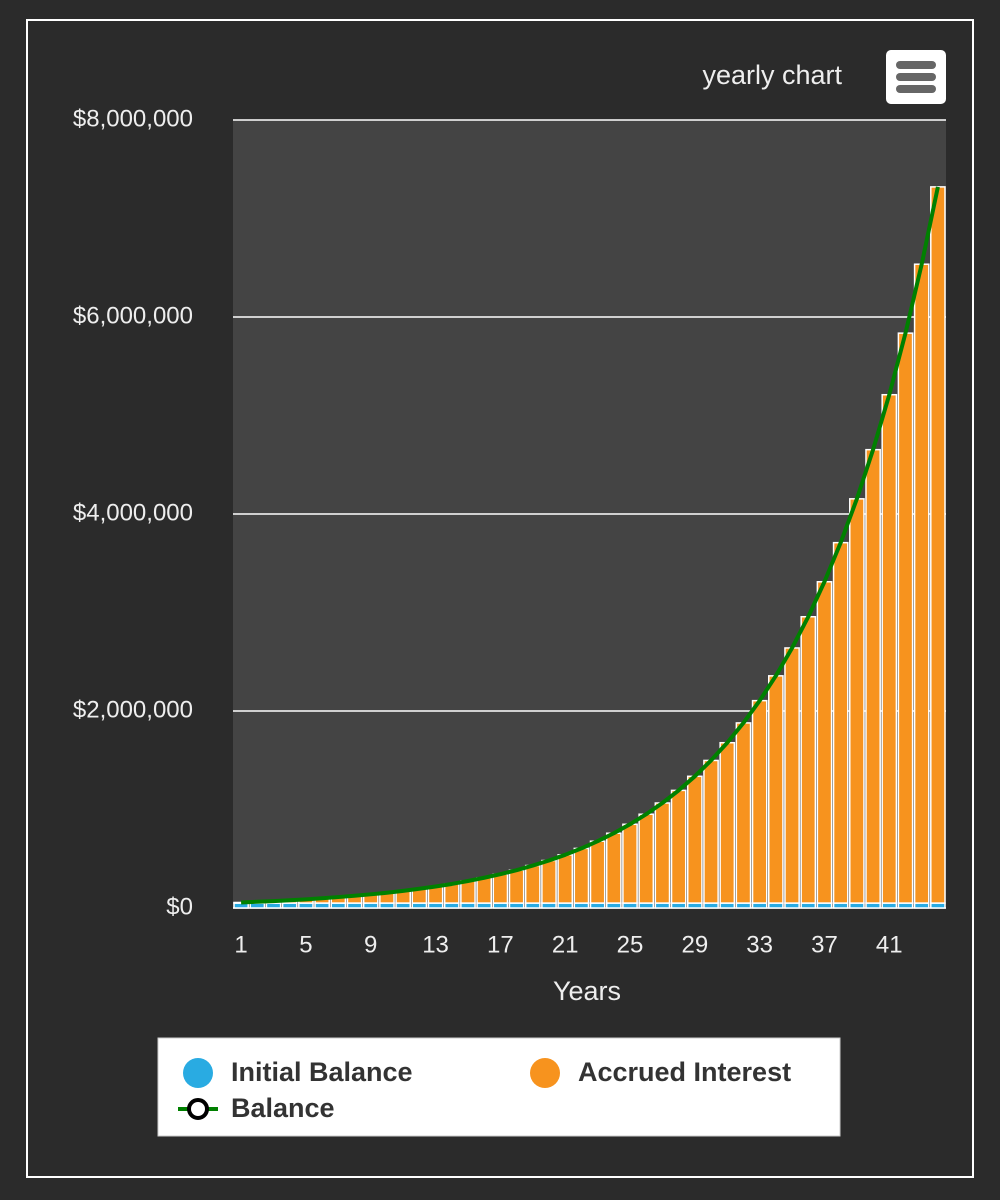 Image resolution: width=1000 pixels, height=1200 pixels. I want to click on x-tick-label: 13, so click(435, 944).